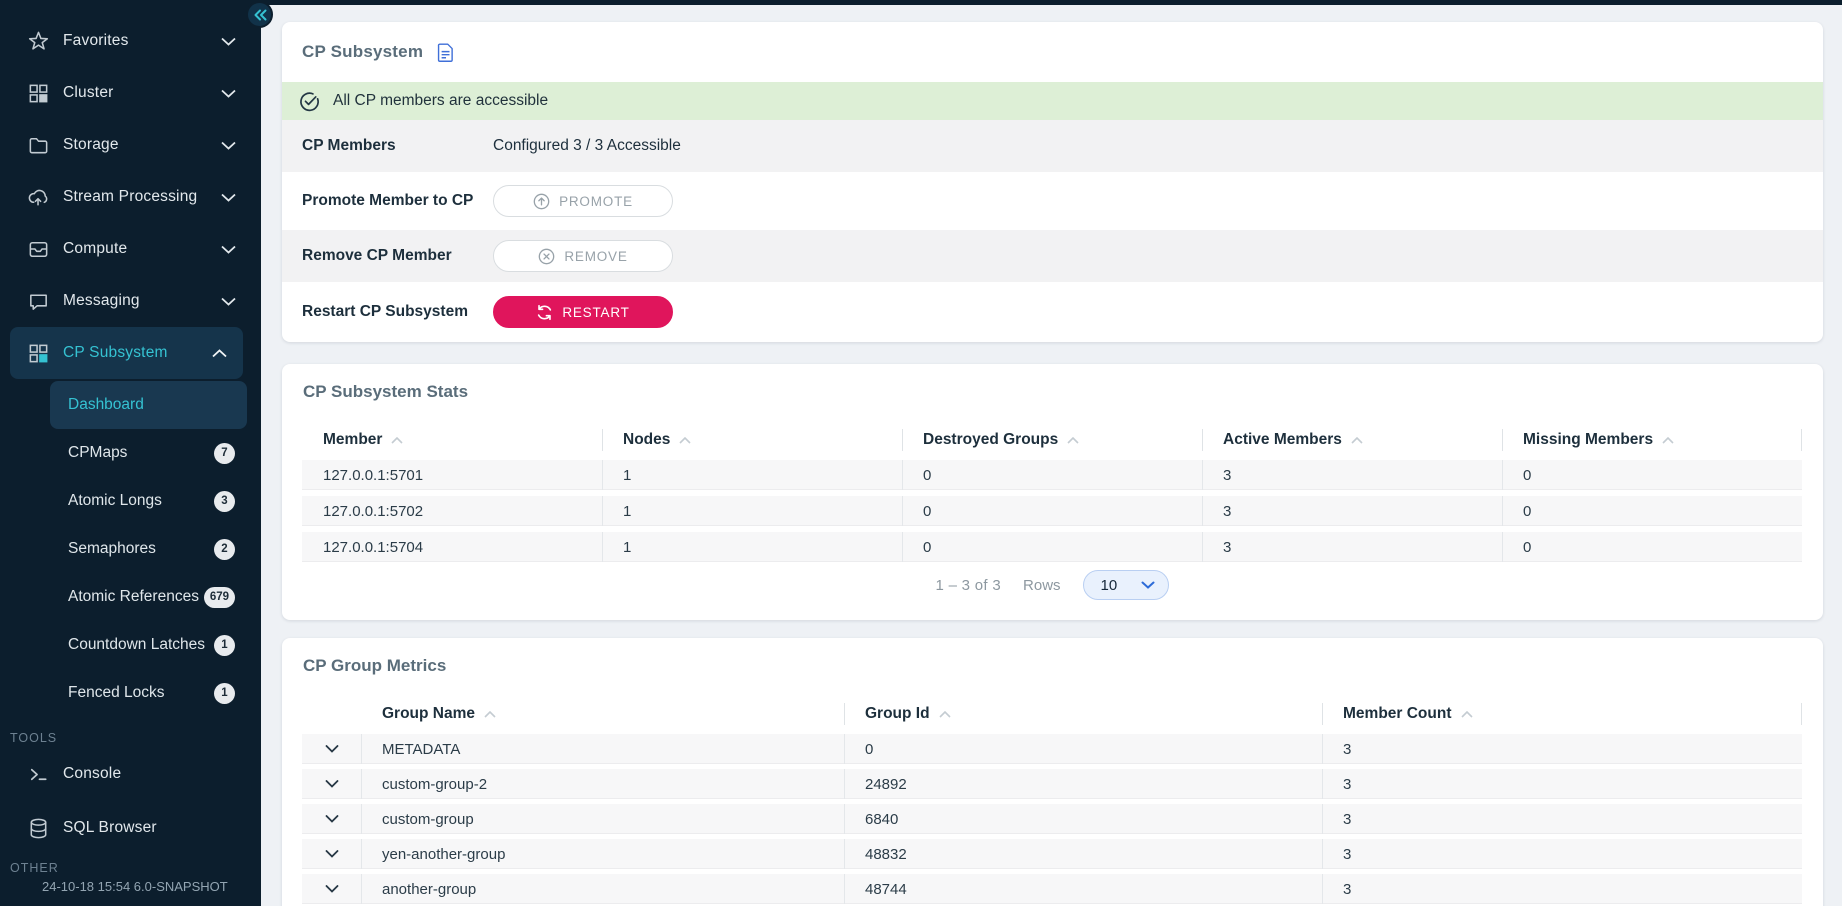 This screenshot has width=1842, height=906. What do you see at coordinates (991, 439) in the screenshot?
I see `column-header-label: Destroyed Groups` at bounding box center [991, 439].